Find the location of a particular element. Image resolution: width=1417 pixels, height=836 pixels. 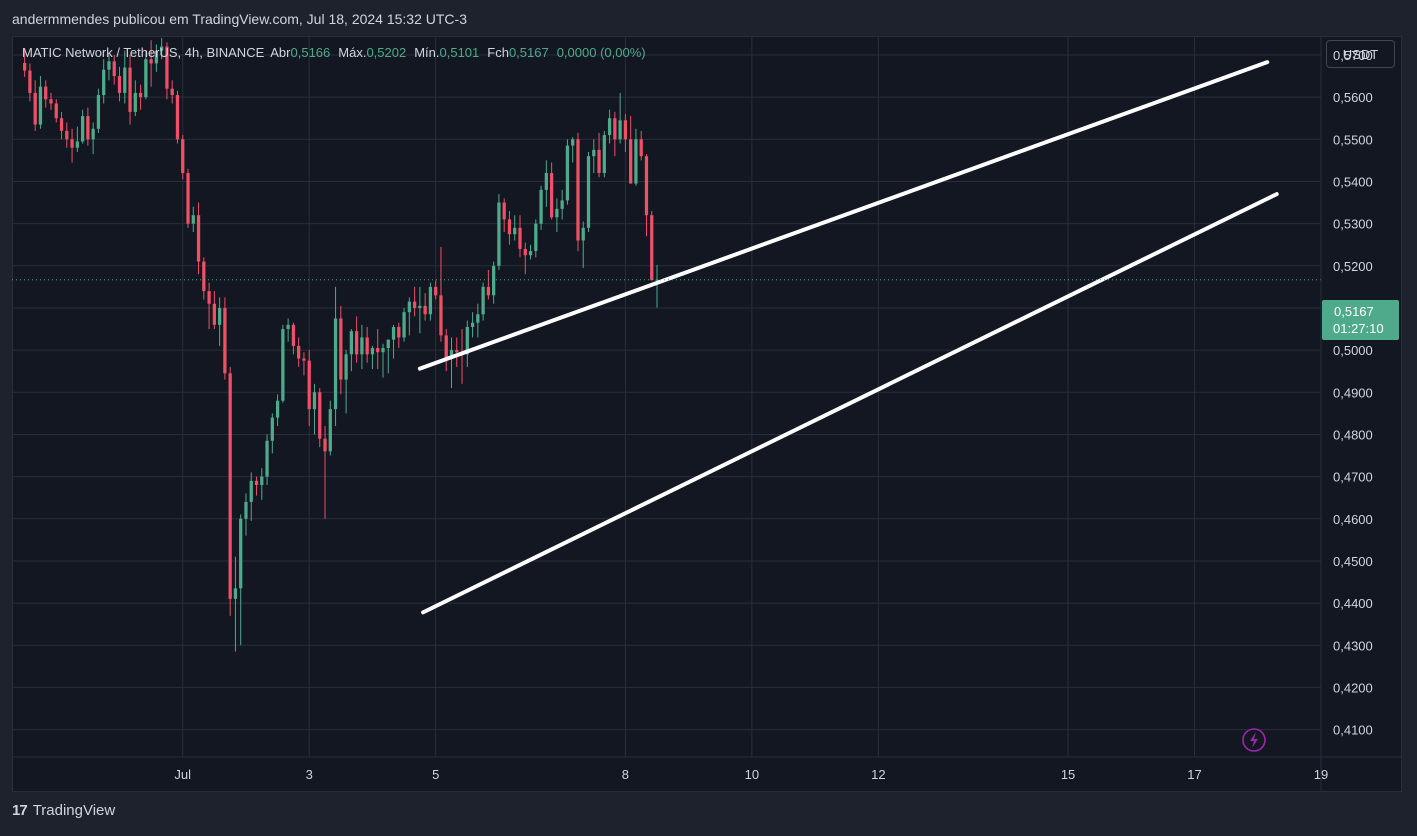

currency-button: USDT is located at coordinates (1360, 54).